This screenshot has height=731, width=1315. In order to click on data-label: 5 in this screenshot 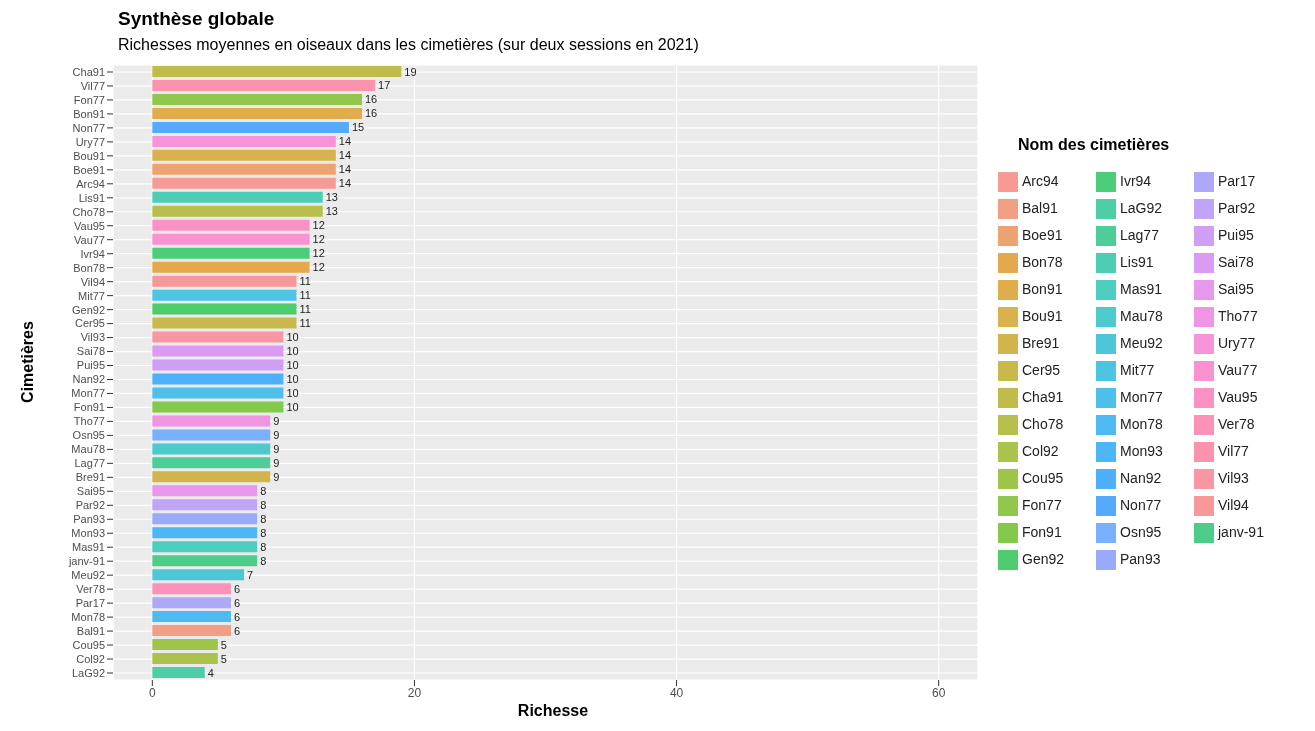, I will do `click(223, 658)`.